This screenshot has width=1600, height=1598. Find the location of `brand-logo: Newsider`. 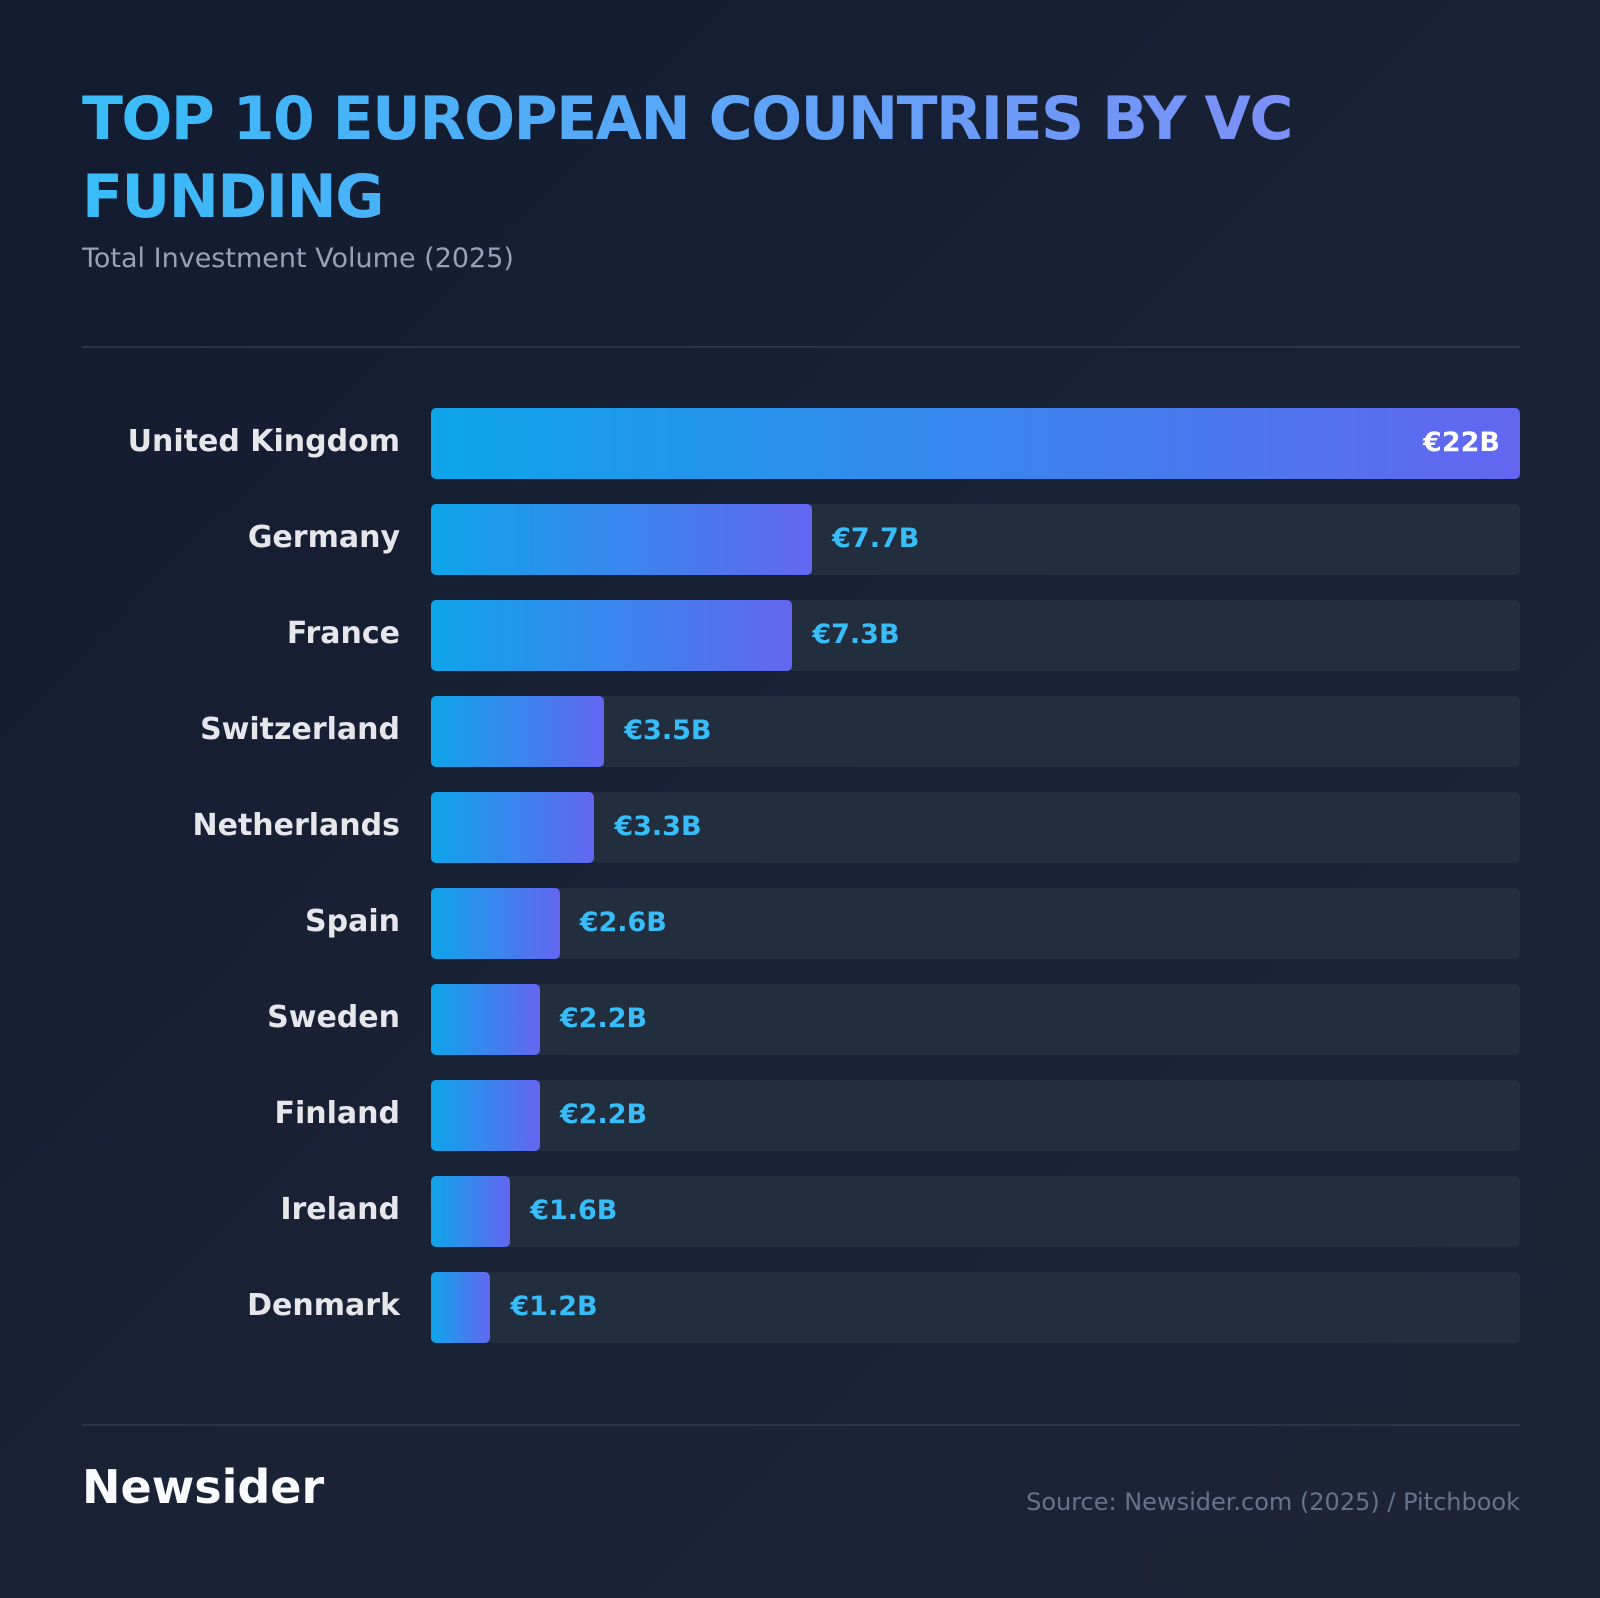

brand-logo: Newsider is located at coordinates (203, 1487).